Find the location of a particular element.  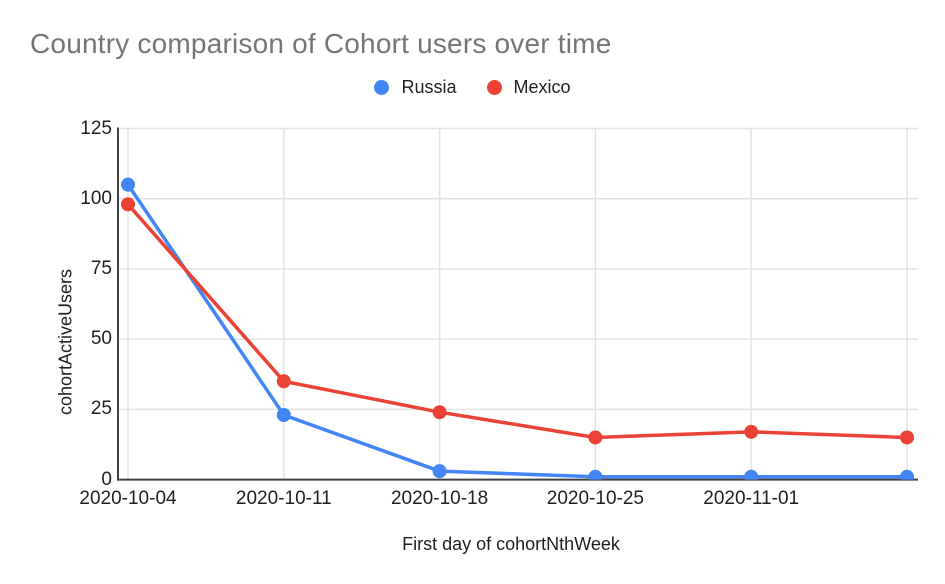

y-tick-label: 50 is located at coordinates (101, 339).